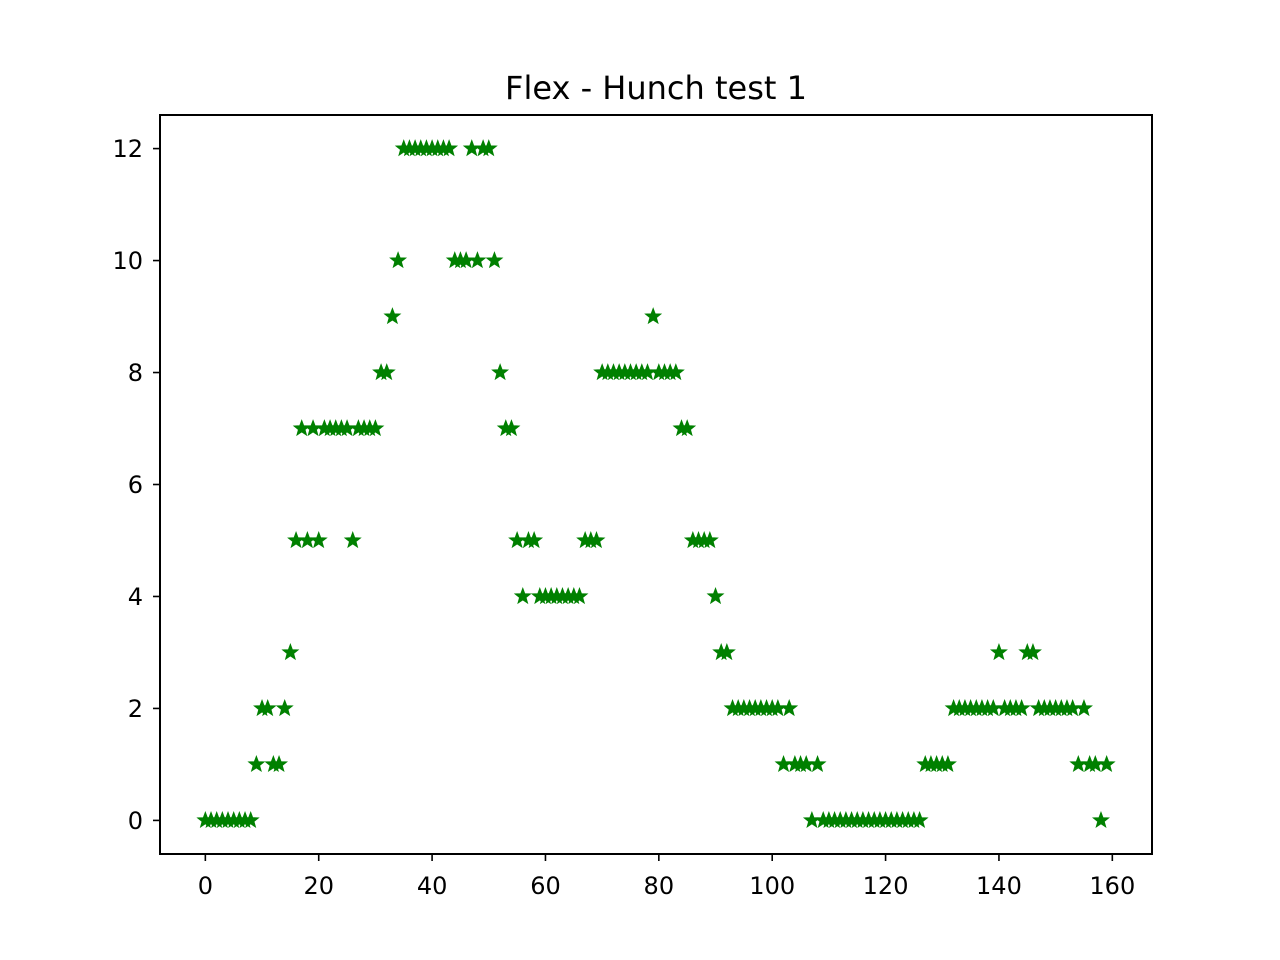 This screenshot has height=960, width=1280. What do you see at coordinates (999, 886) in the screenshot?
I see `x-tick-label: 140` at bounding box center [999, 886].